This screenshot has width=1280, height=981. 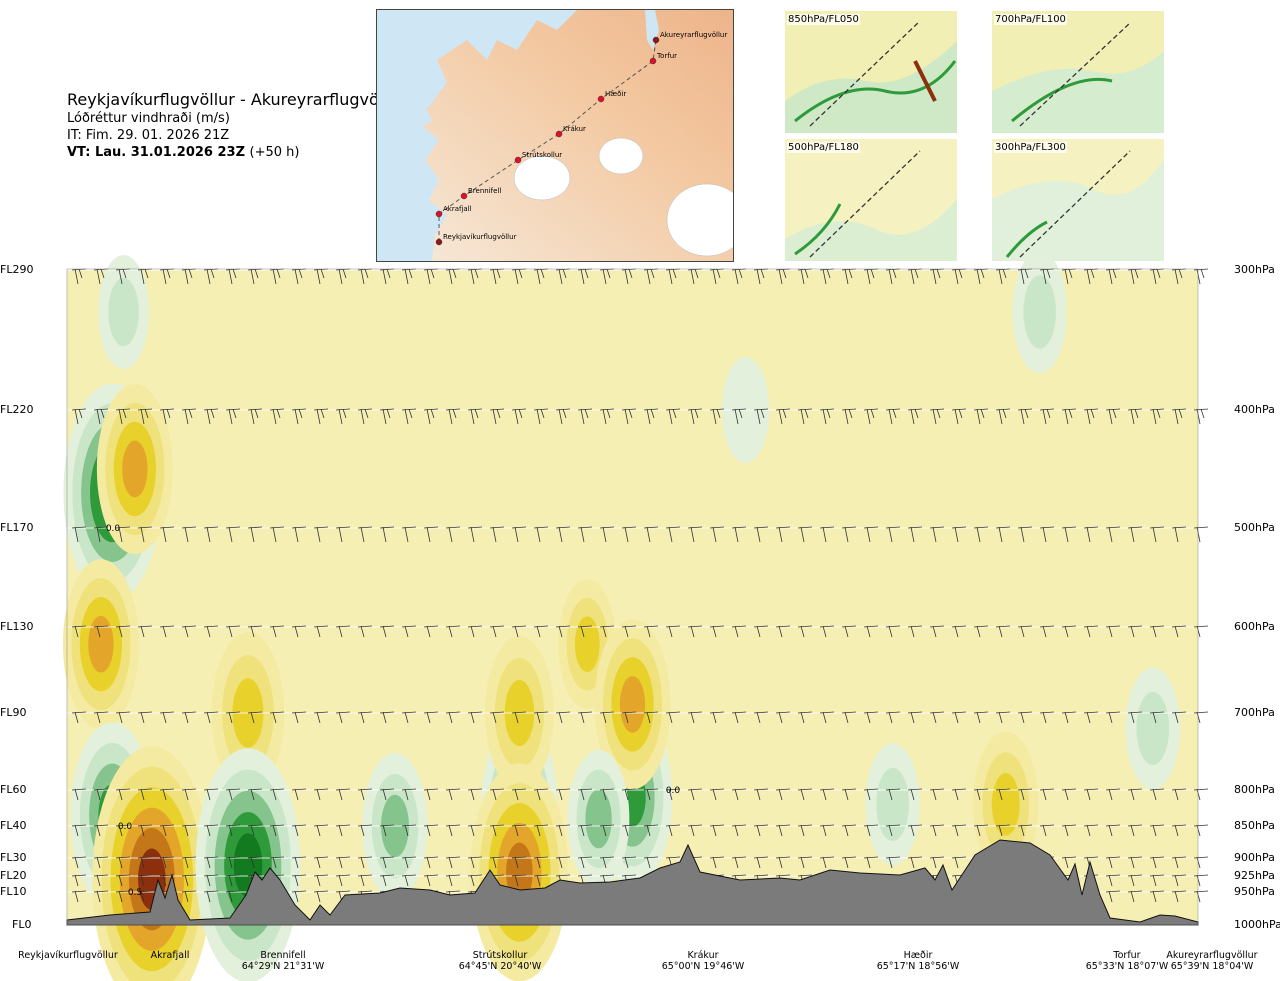 What do you see at coordinates (170, 955) in the screenshot?
I see `location-label: Akrafjall` at bounding box center [170, 955].